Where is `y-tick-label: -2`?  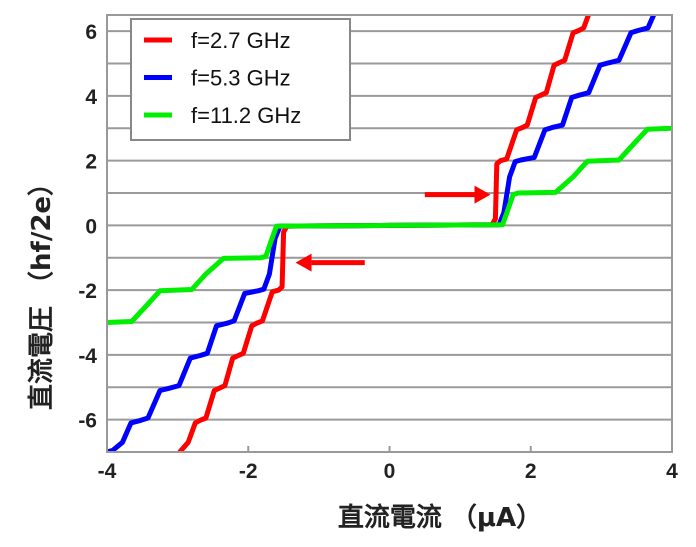 y-tick-label: -2 is located at coordinates (87, 291).